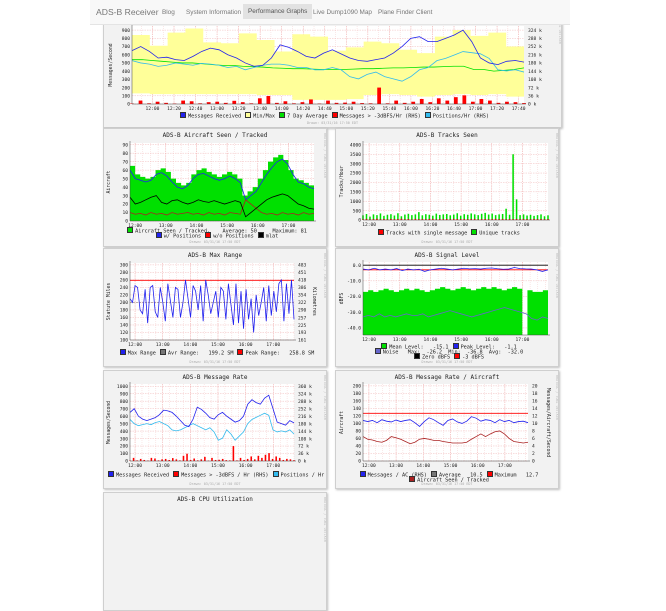 Image resolution: width=666 pixels, height=611 pixels. What do you see at coordinates (354, 297) in the screenshot?
I see `y-tick-label: -20.0` at bounding box center [354, 297].